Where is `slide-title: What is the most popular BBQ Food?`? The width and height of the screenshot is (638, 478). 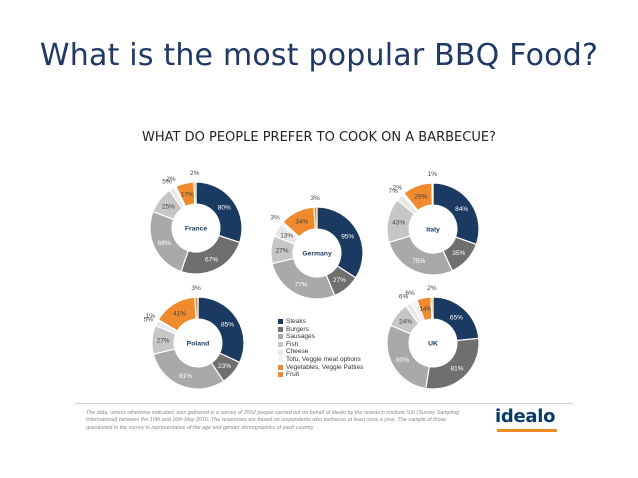
slide-title: What is the most popular BBQ Food? is located at coordinates (319, 55).